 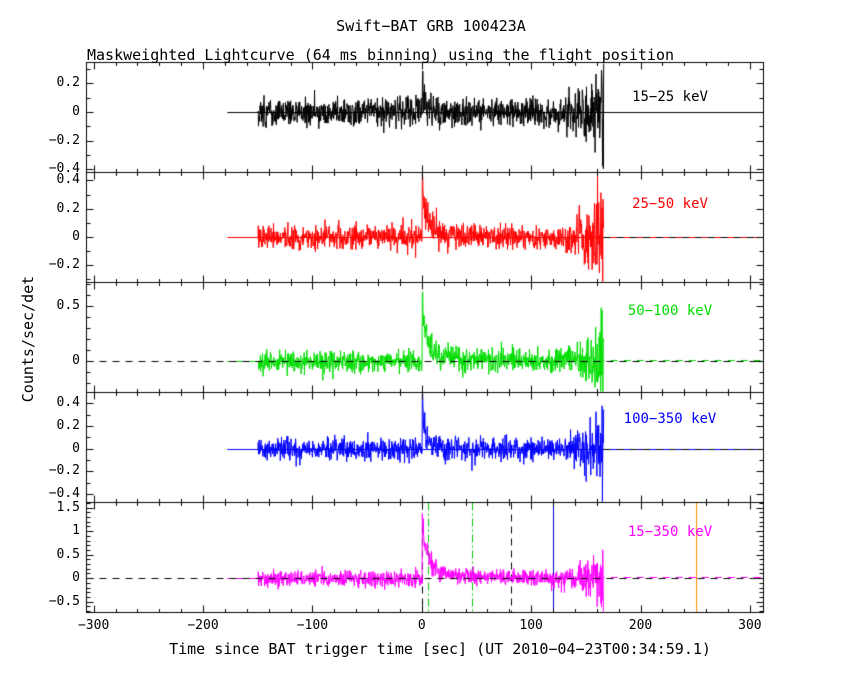 What do you see at coordinates (421, 625) in the screenshot?
I see `x-tick-label: 0` at bounding box center [421, 625].